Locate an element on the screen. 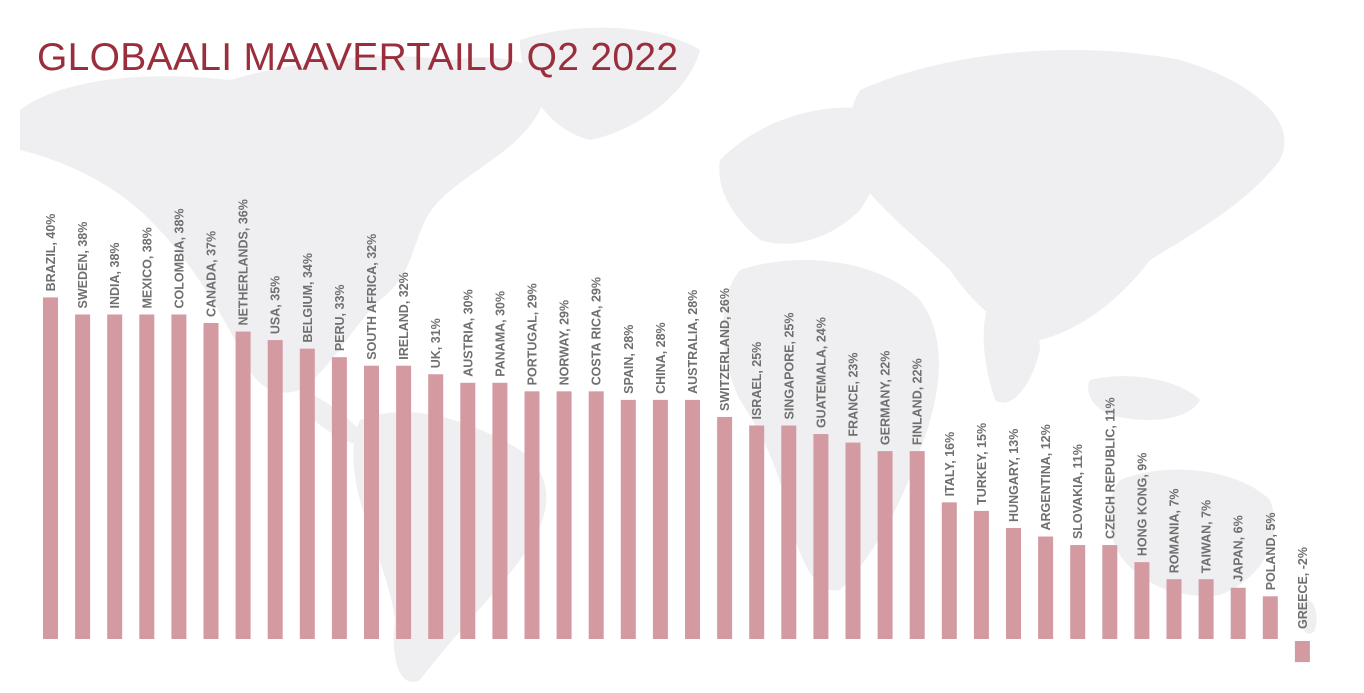 This screenshot has height=693, width=1364. bar-label-hong-kong: HONG KONG, 9% is located at coordinates (1142, 505).